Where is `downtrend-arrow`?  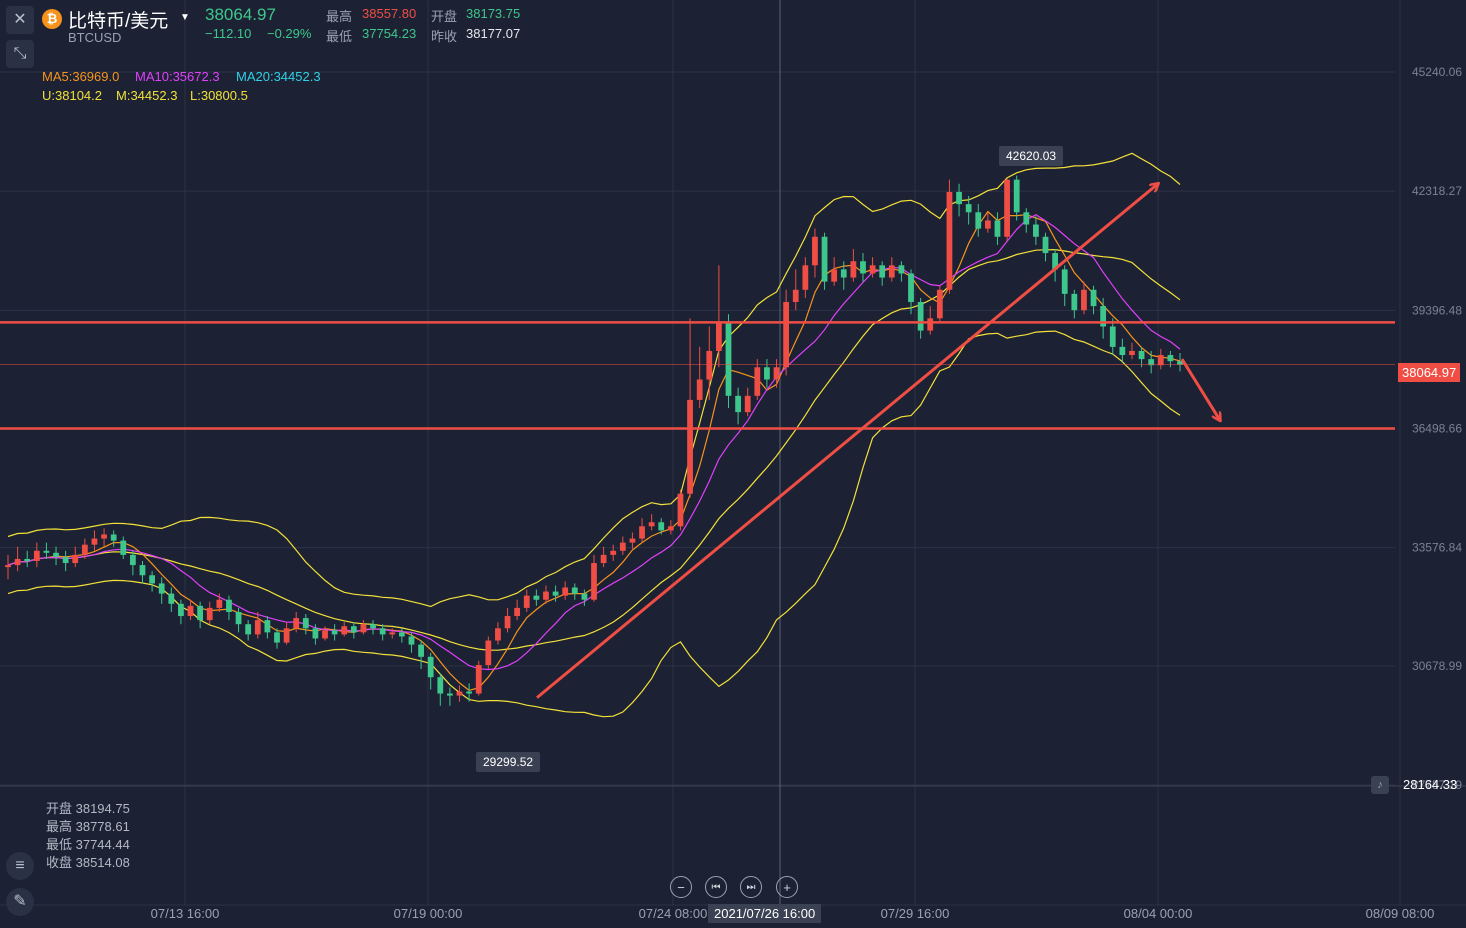 downtrend-arrow is located at coordinates (1200, 389).